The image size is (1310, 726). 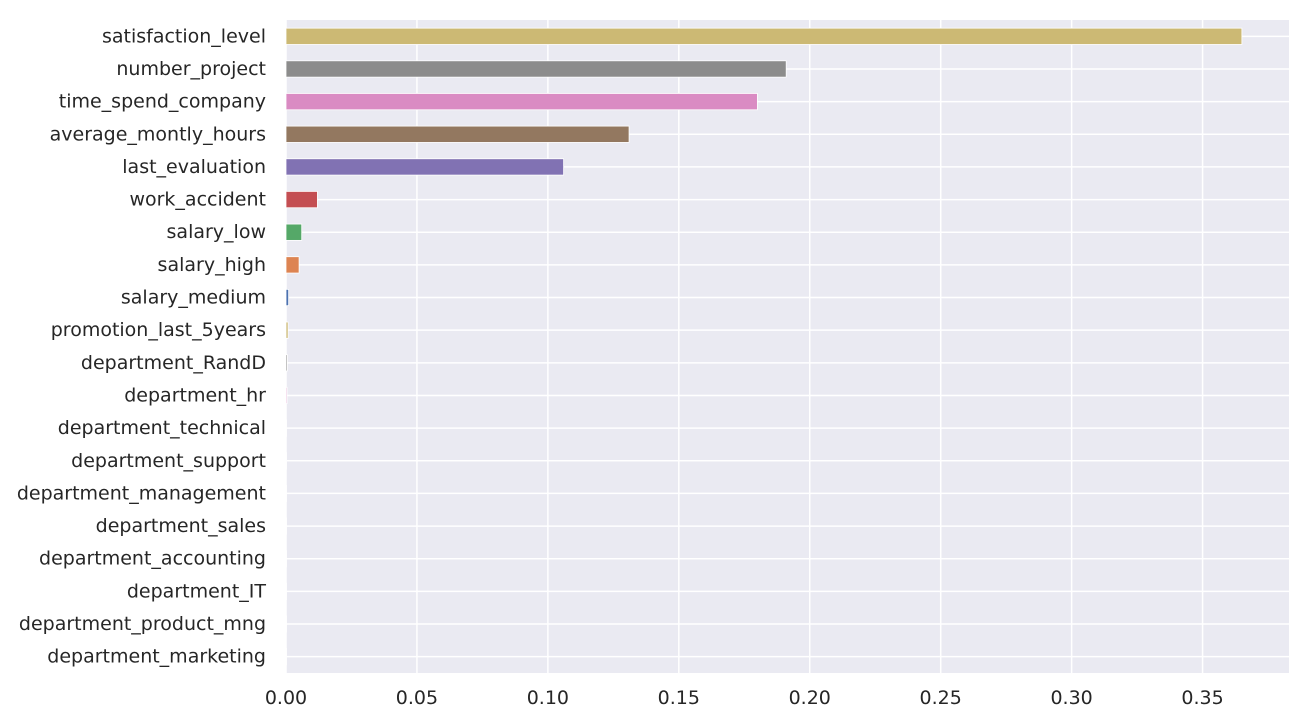 I want to click on x-tick-label: 0.25, so click(x=941, y=698).